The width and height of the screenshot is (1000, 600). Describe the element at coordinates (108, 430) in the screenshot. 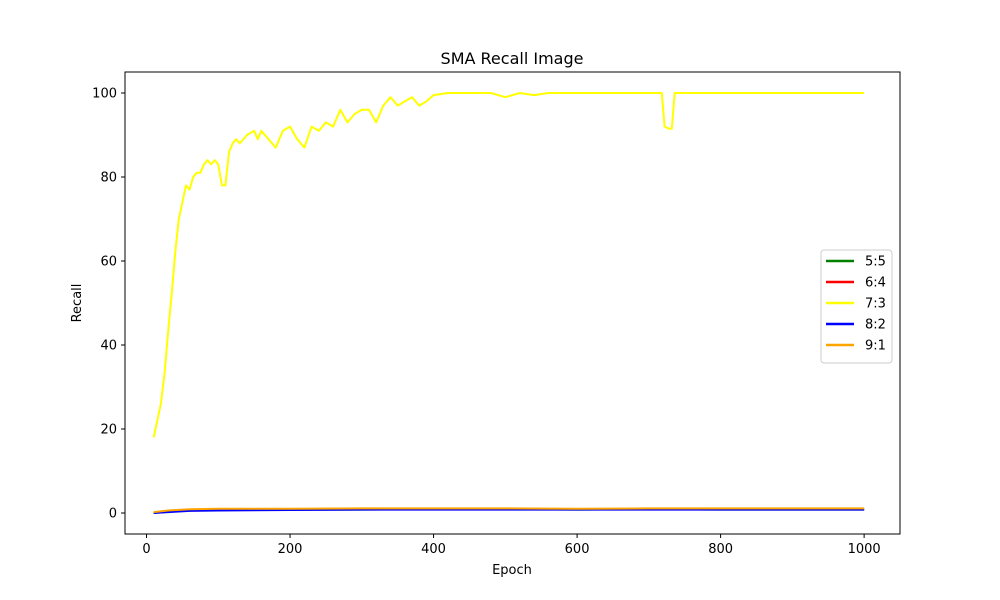

I see `y-tick-label: 20` at that location.